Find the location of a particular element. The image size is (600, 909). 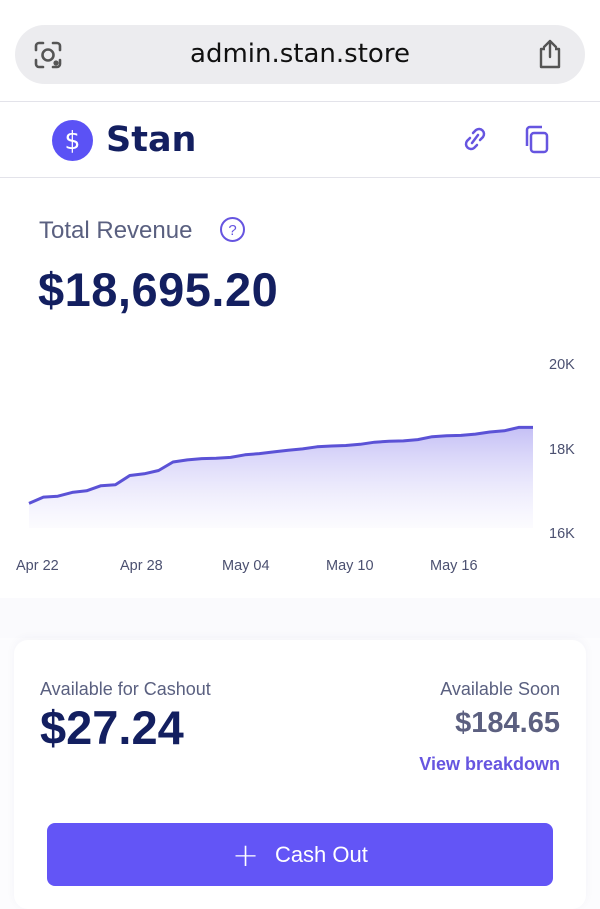

url-text: admin.stan.store is located at coordinates (300, 54).